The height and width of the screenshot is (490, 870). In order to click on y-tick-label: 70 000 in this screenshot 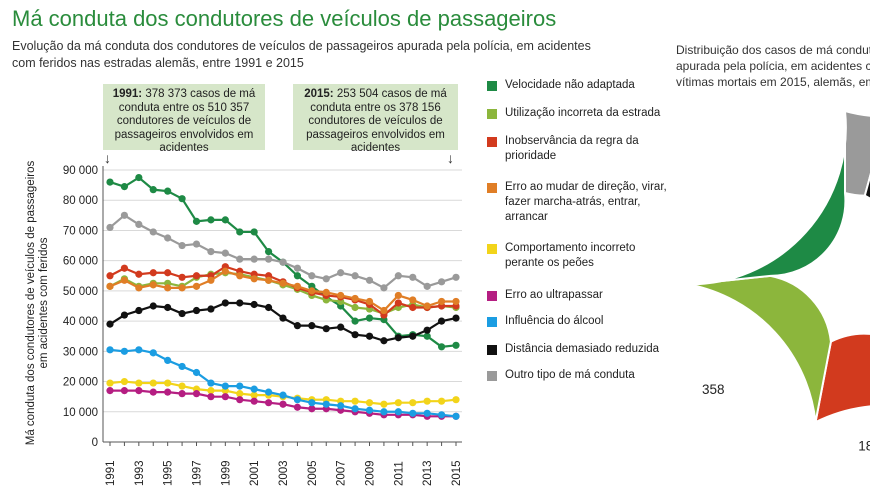, I will do `click(80, 231)`.